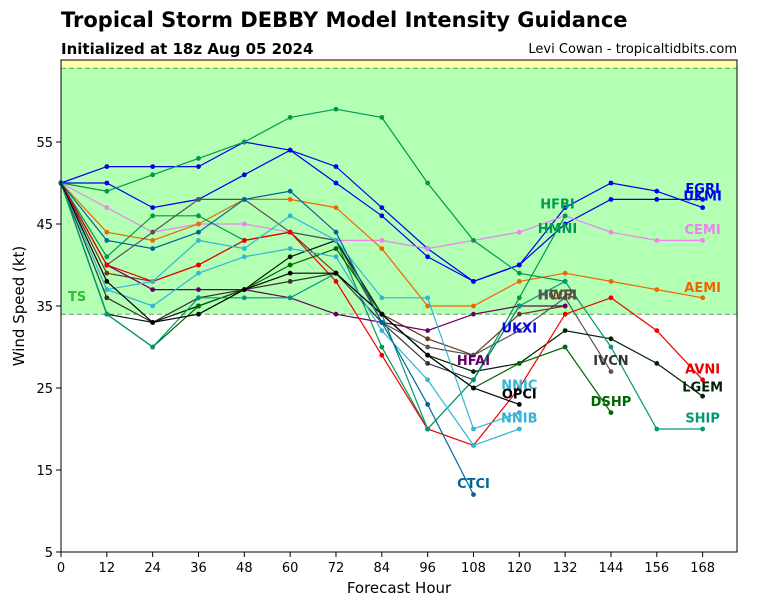 Image resolution: width=768 pixels, height=600 pixels. Describe the element at coordinates (44, 143) in the screenshot. I see `y-tick-label: 55` at that location.